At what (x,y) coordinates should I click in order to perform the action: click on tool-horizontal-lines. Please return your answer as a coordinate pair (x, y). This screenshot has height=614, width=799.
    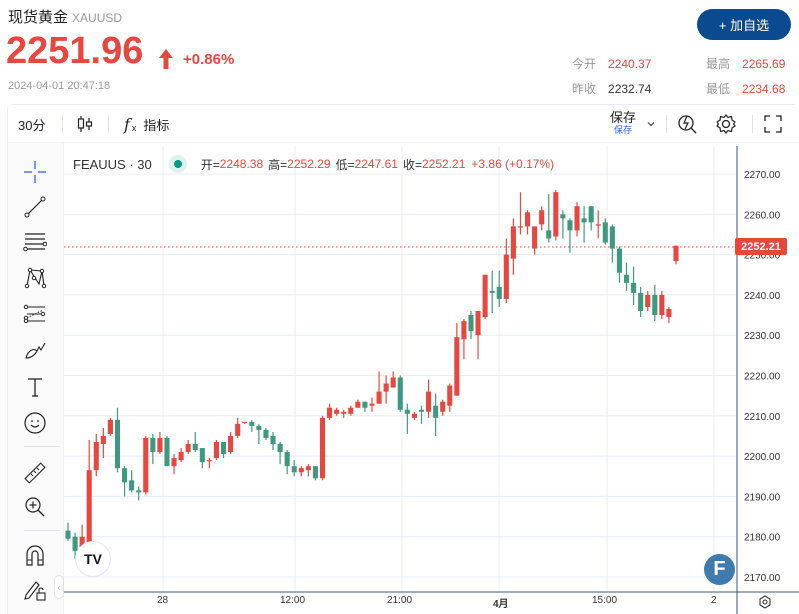
    Looking at the image, I should click on (35, 242).